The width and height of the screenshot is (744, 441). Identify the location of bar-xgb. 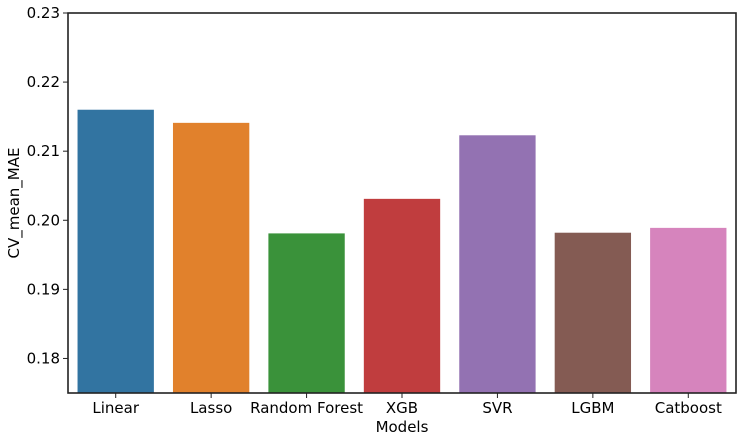
(402, 295).